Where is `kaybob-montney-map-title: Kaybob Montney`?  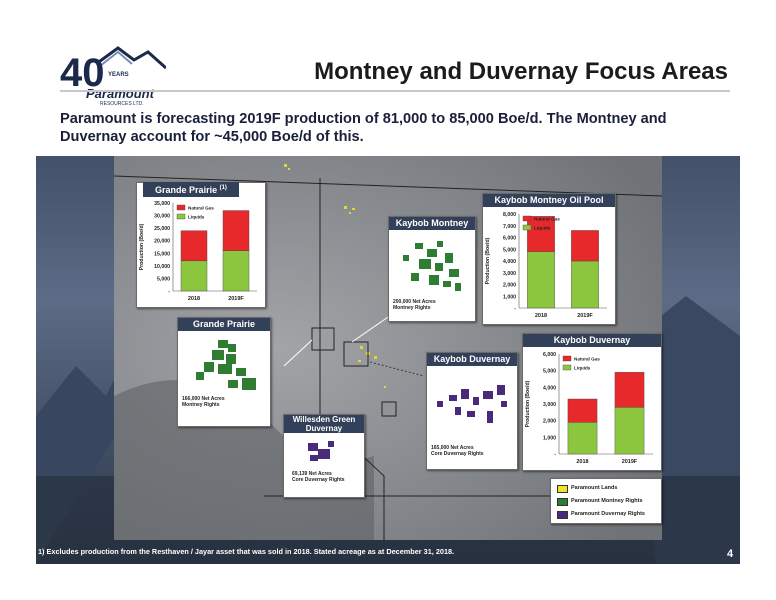
kaybob-montney-map-title: Kaybob Montney is located at coordinates (432, 223).